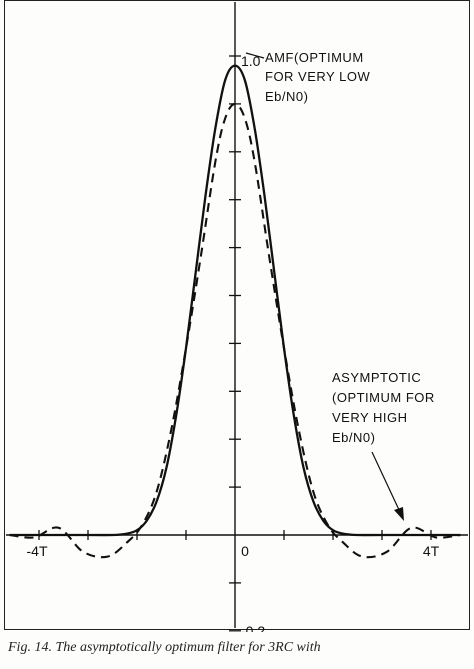 Image resolution: width=474 pixels, height=669 pixels. I want to click on asymptotic-annotation-line-4: Eb/N0), so click(353, 437).